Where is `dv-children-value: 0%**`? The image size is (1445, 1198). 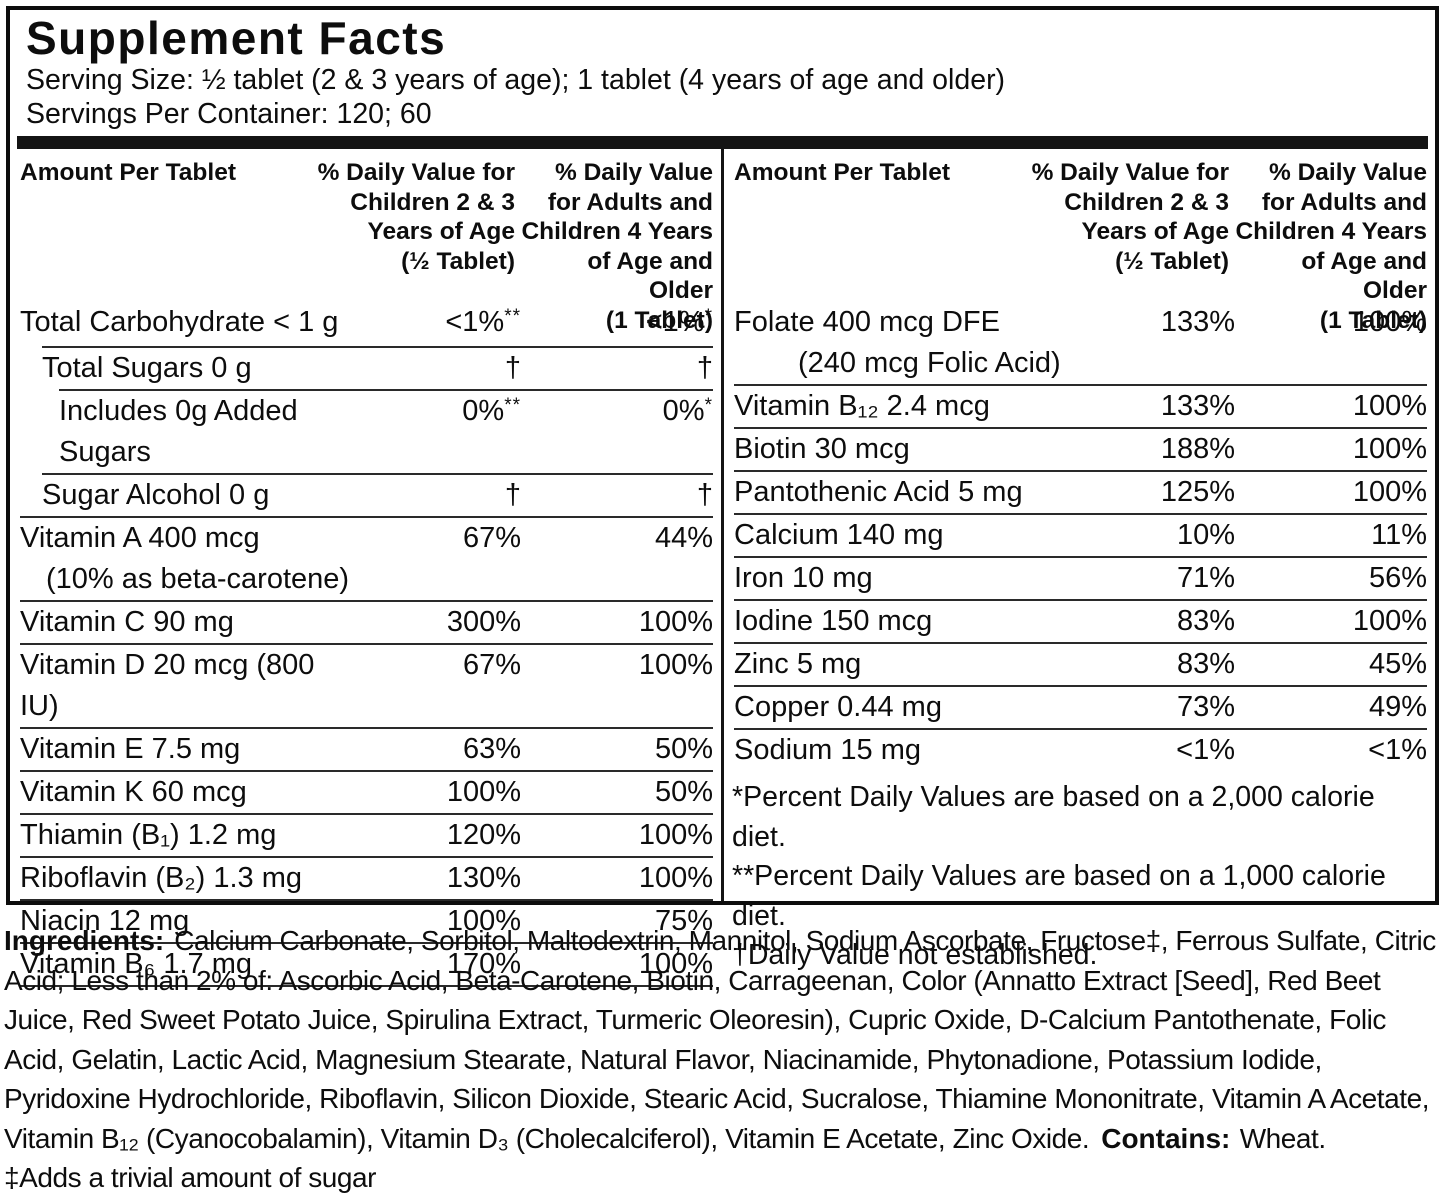 dv-children-value: 0%** is located at coordinates (491, 411).